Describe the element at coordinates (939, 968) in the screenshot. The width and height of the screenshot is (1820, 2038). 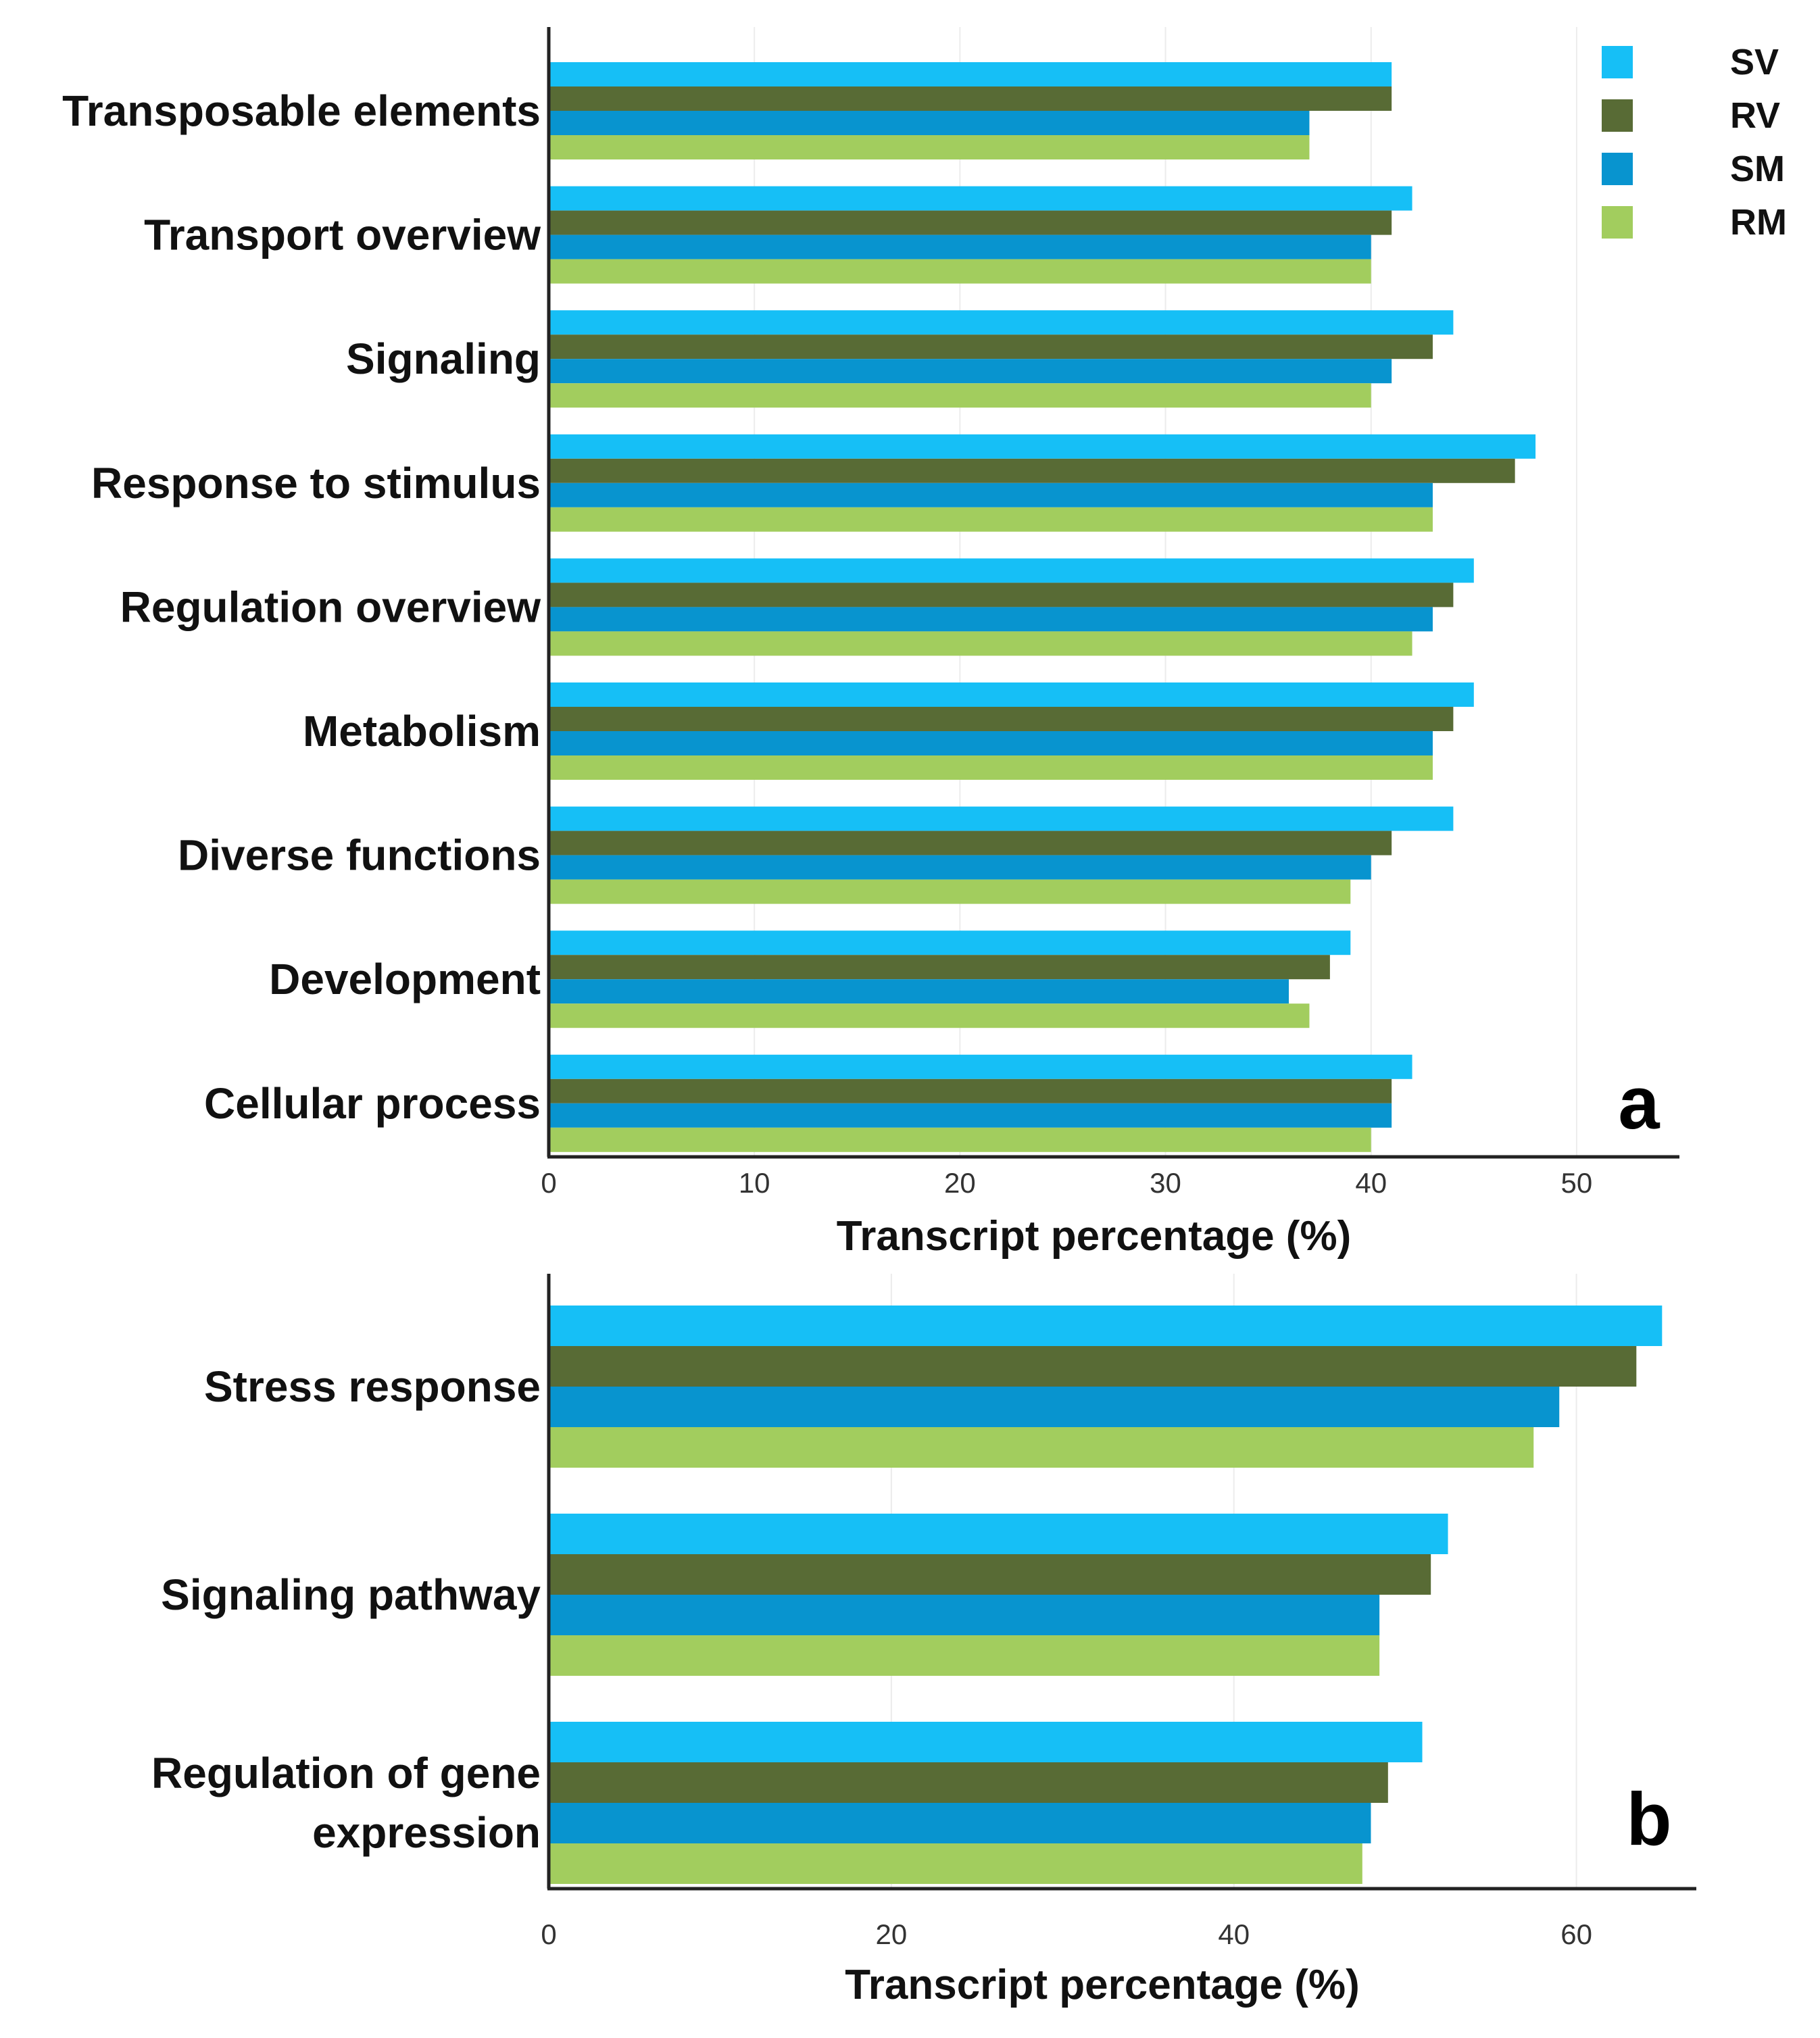
I see `bar-a-7-rv` at that location.